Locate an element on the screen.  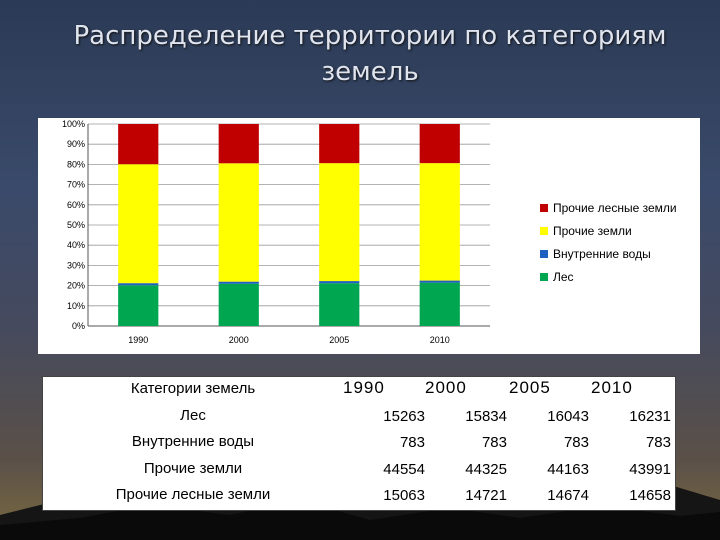
y-tick-label: 70% is located at coordinates (76, 185).